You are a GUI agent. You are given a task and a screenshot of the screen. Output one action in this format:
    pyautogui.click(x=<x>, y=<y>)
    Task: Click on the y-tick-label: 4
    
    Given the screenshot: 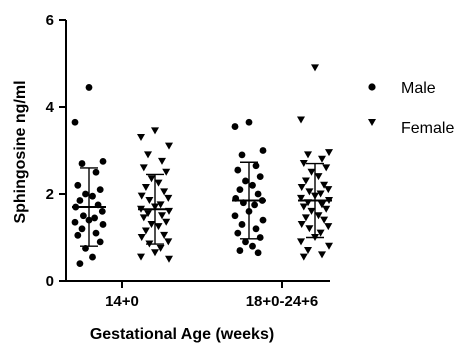 What is the action you would take?
    pyautogui.click(x=50, y=107)
    